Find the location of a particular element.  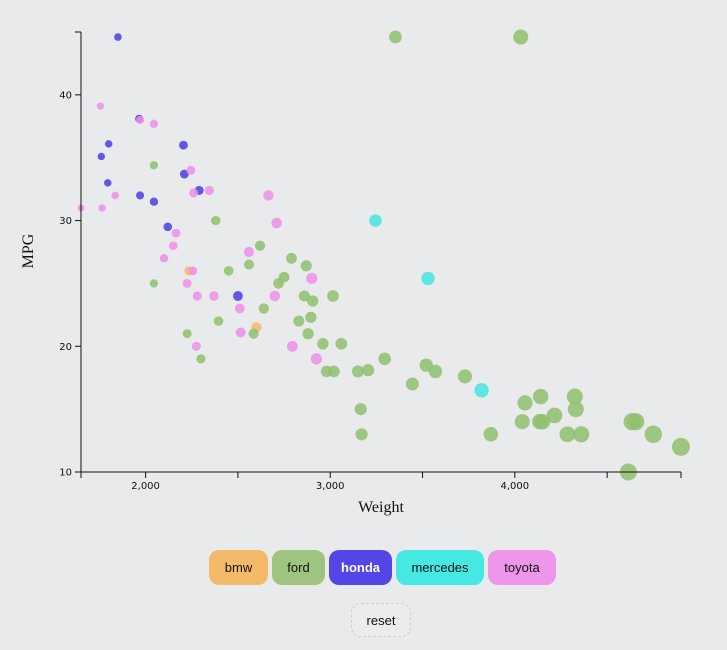

x-tick-label: 4,000 is located at coordinates (515, 486).